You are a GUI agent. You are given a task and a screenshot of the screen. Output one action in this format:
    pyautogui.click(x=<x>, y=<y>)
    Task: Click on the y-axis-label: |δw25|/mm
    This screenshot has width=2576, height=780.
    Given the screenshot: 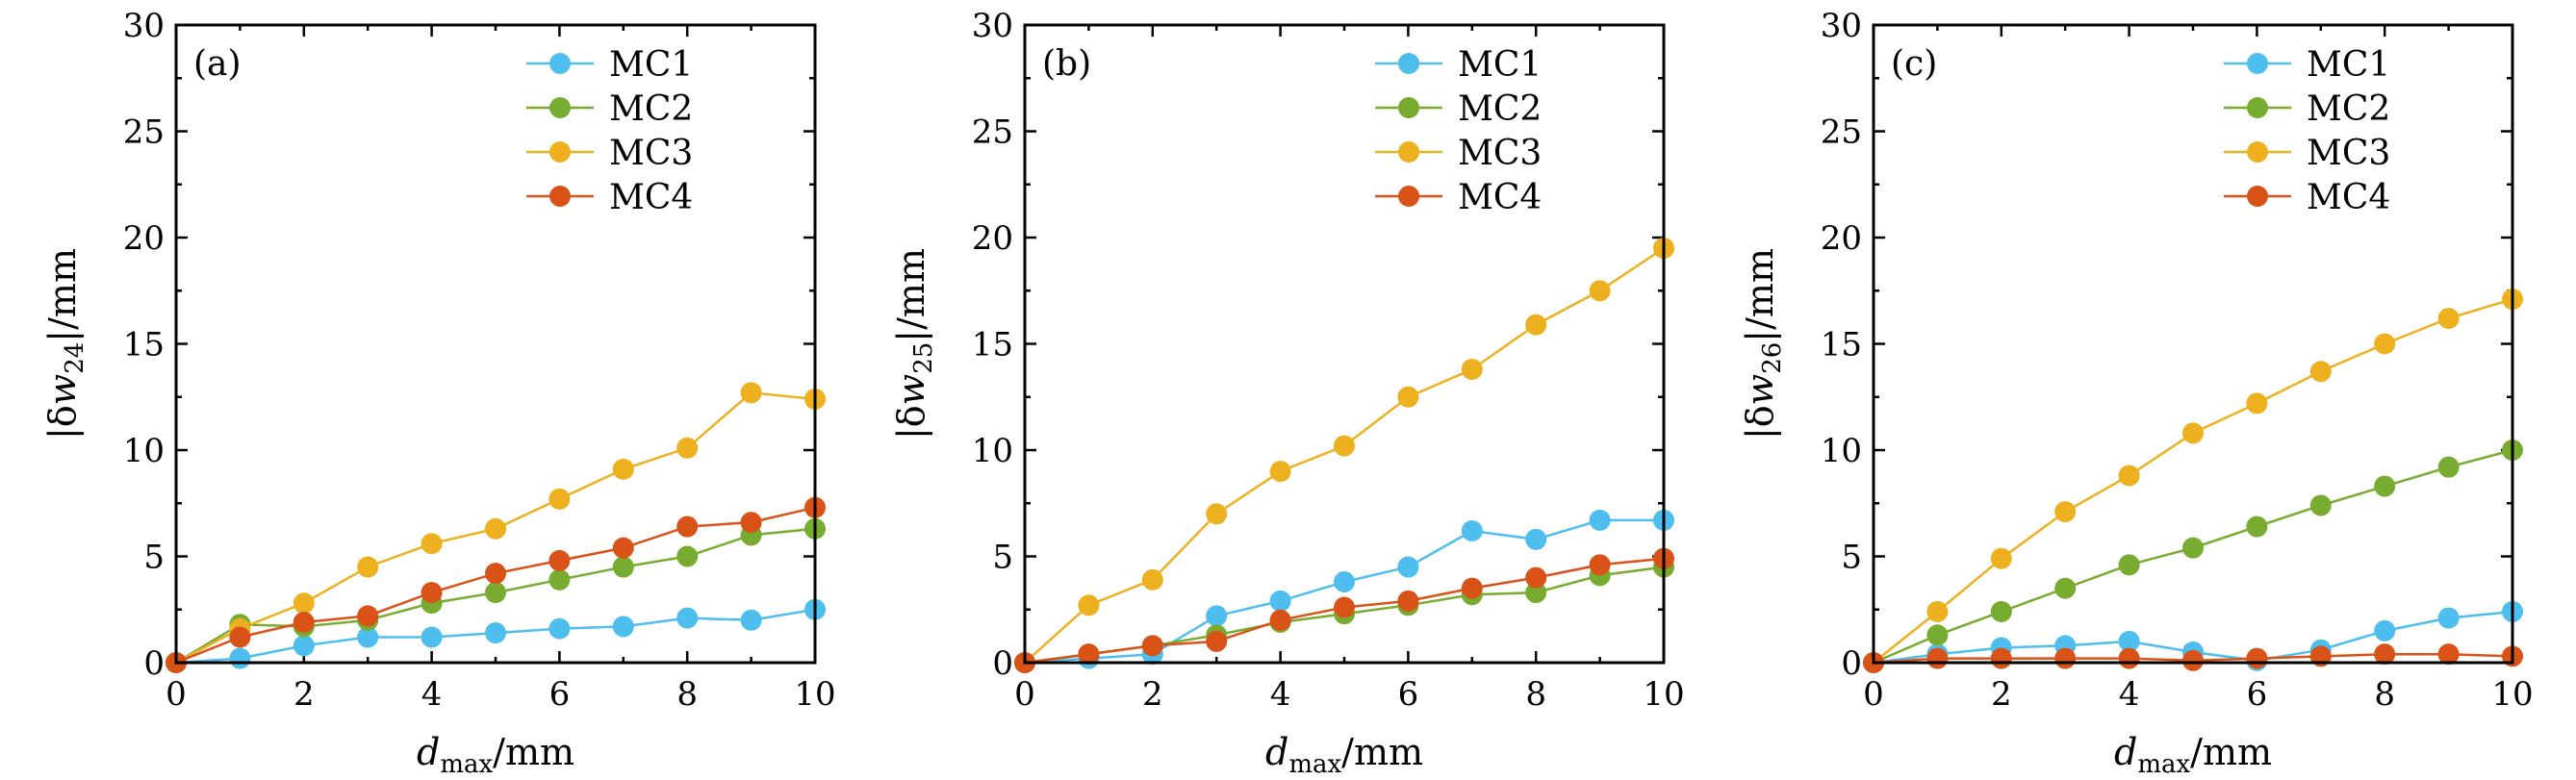 What is the action you would take?
    pyautogui.click(x=914, y=344)
    